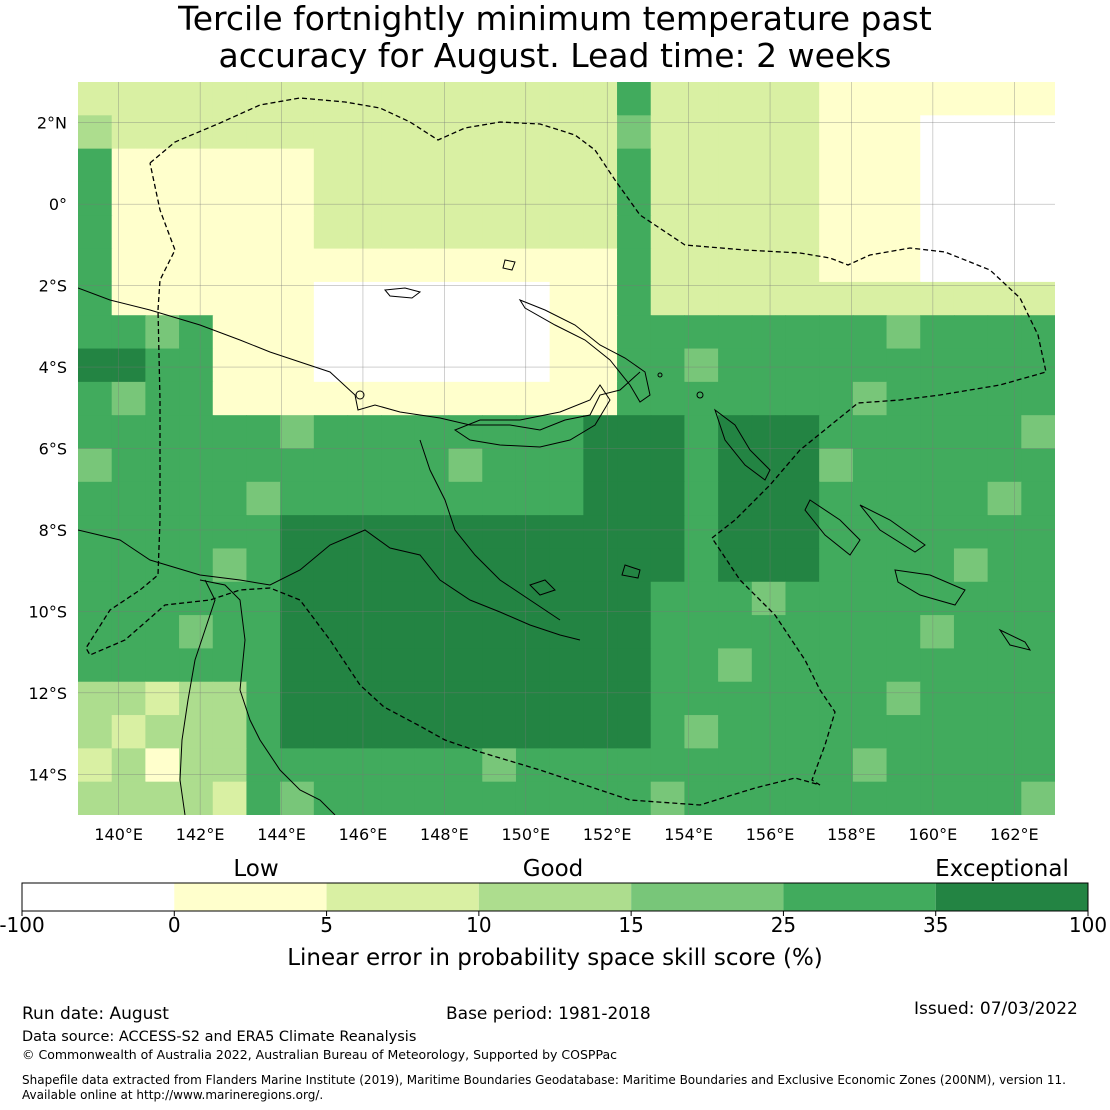 The width and height of the screenshot is (1110, 1110). Describe the element at coordinates (444, 834) in the screenshot. I see `longitude-tick-label: 148°E` at that location.